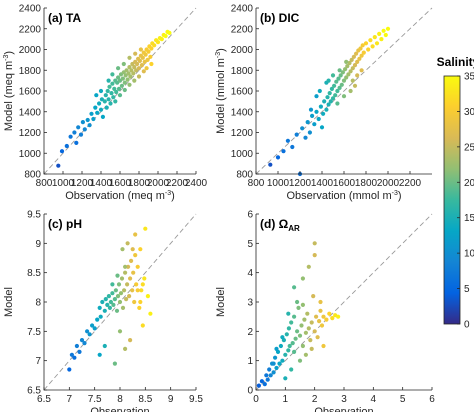 The width and height of the screenshot is (474, 412). I want to click on y-axis-label: Model (meq m-3), so click(9, 91).